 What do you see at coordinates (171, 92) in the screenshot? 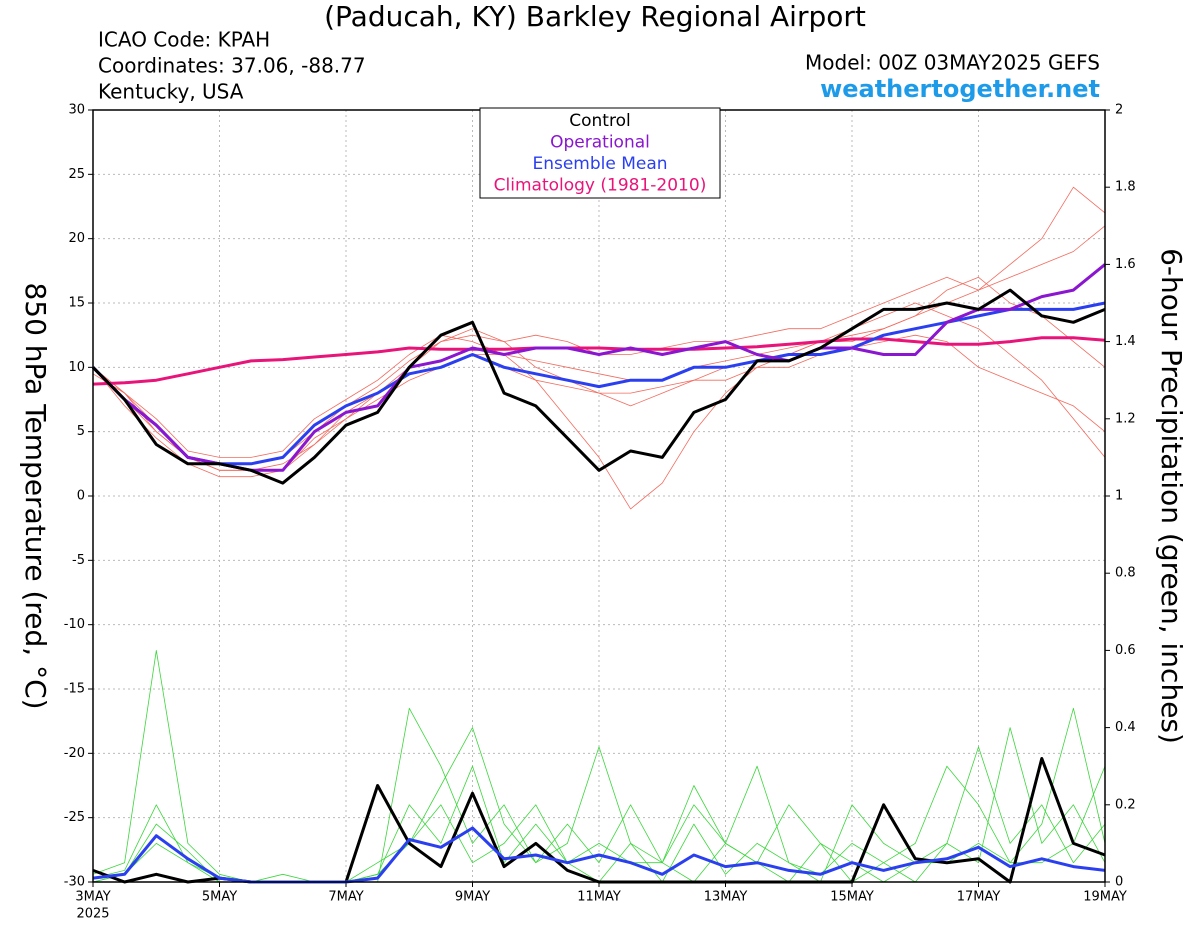
I see `station-info: Kentucky, USA` at bounding box center [171, 92].